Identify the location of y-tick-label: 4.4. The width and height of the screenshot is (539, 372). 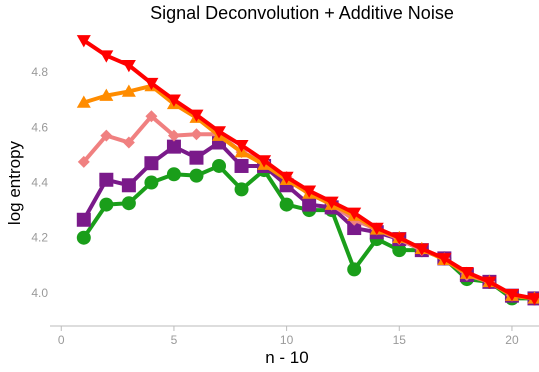
(39, 183).